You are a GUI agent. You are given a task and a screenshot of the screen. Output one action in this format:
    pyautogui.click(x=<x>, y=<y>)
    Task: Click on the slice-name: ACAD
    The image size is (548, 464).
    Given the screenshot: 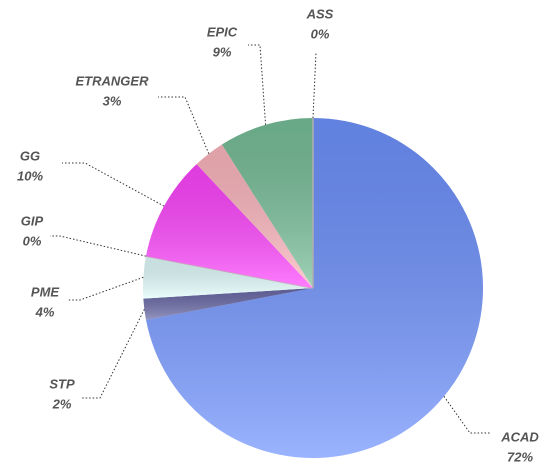 What is the action you would take?
    pyautogui.click(x=519, y=436)
    